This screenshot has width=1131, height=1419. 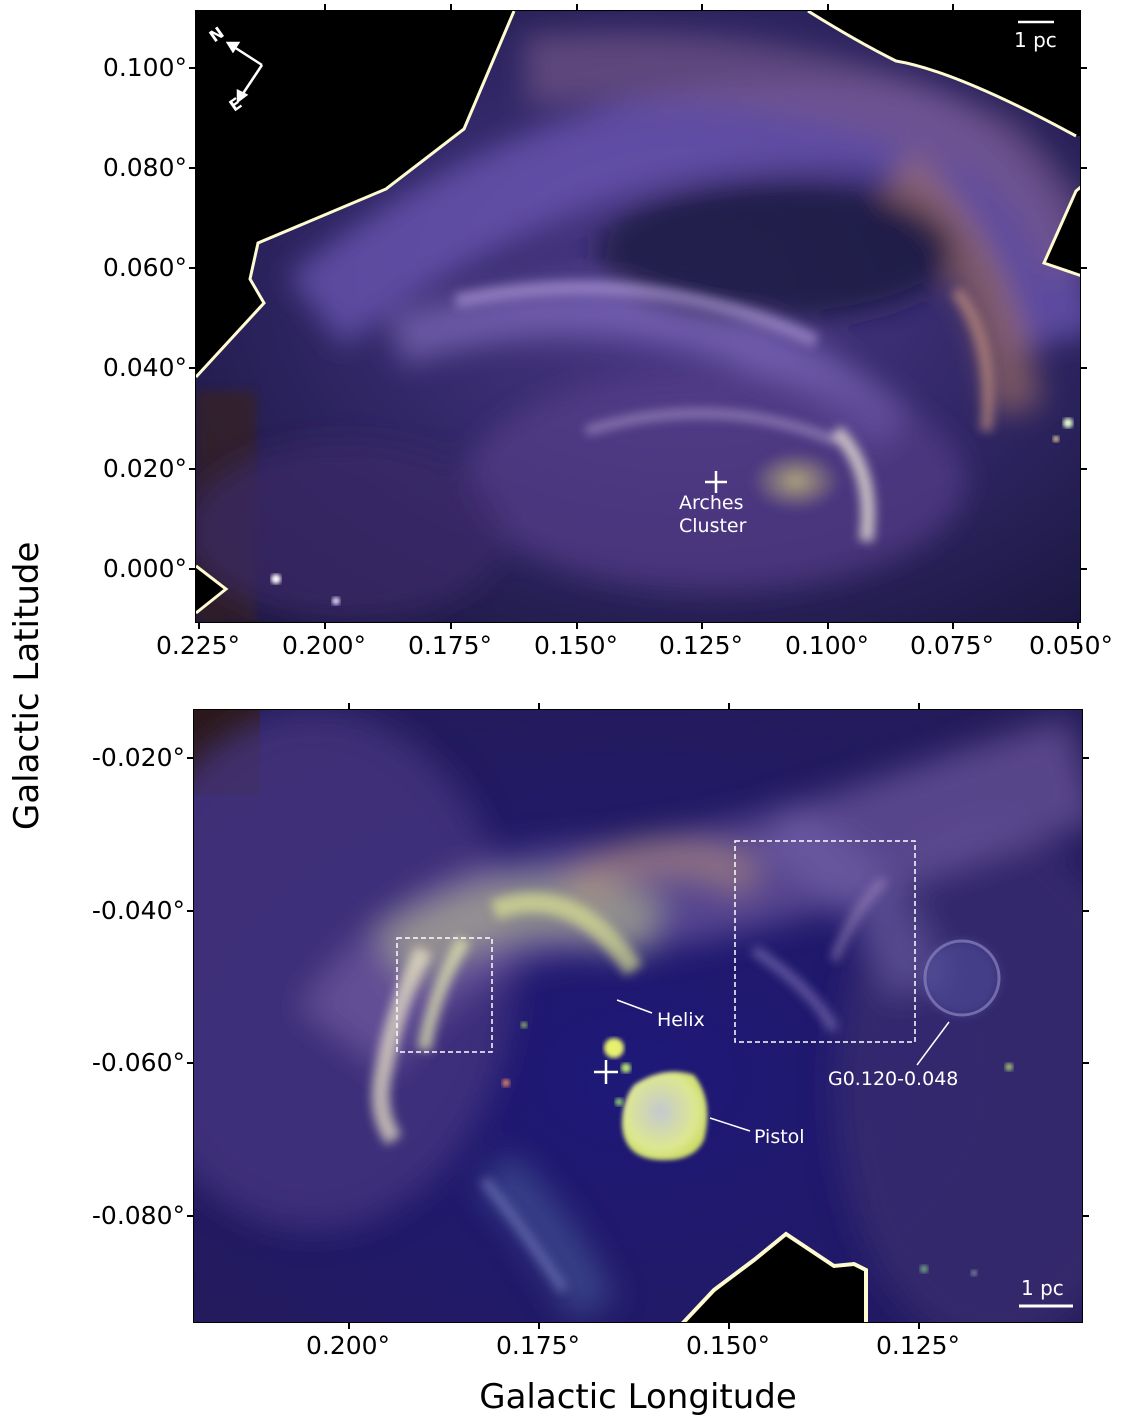 What do you see at coordinates (730, 1124) in the screenshot?
I see `pistol-leader-line` at bounding box center [730, 1124].